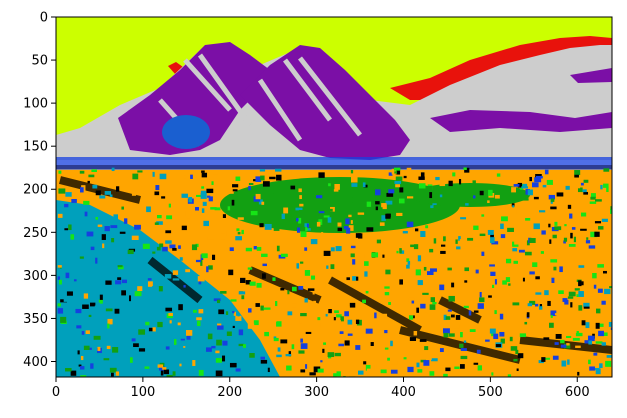  What do you see at coordinates (35, 190) in the screenshot?
I see `y-tick-label: 200` at bounding box center [35, 190].